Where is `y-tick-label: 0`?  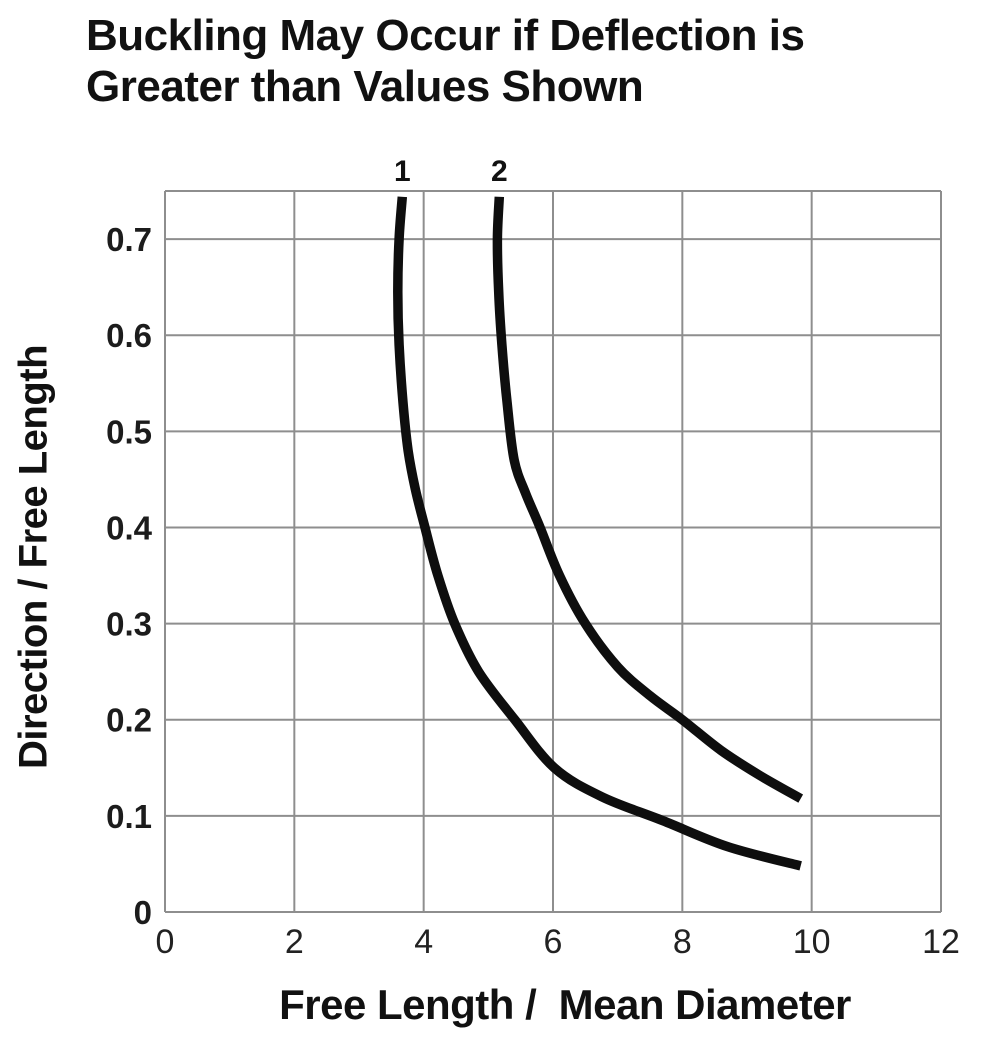 y-tick-label: 0 is located at coordinates (143, 912).